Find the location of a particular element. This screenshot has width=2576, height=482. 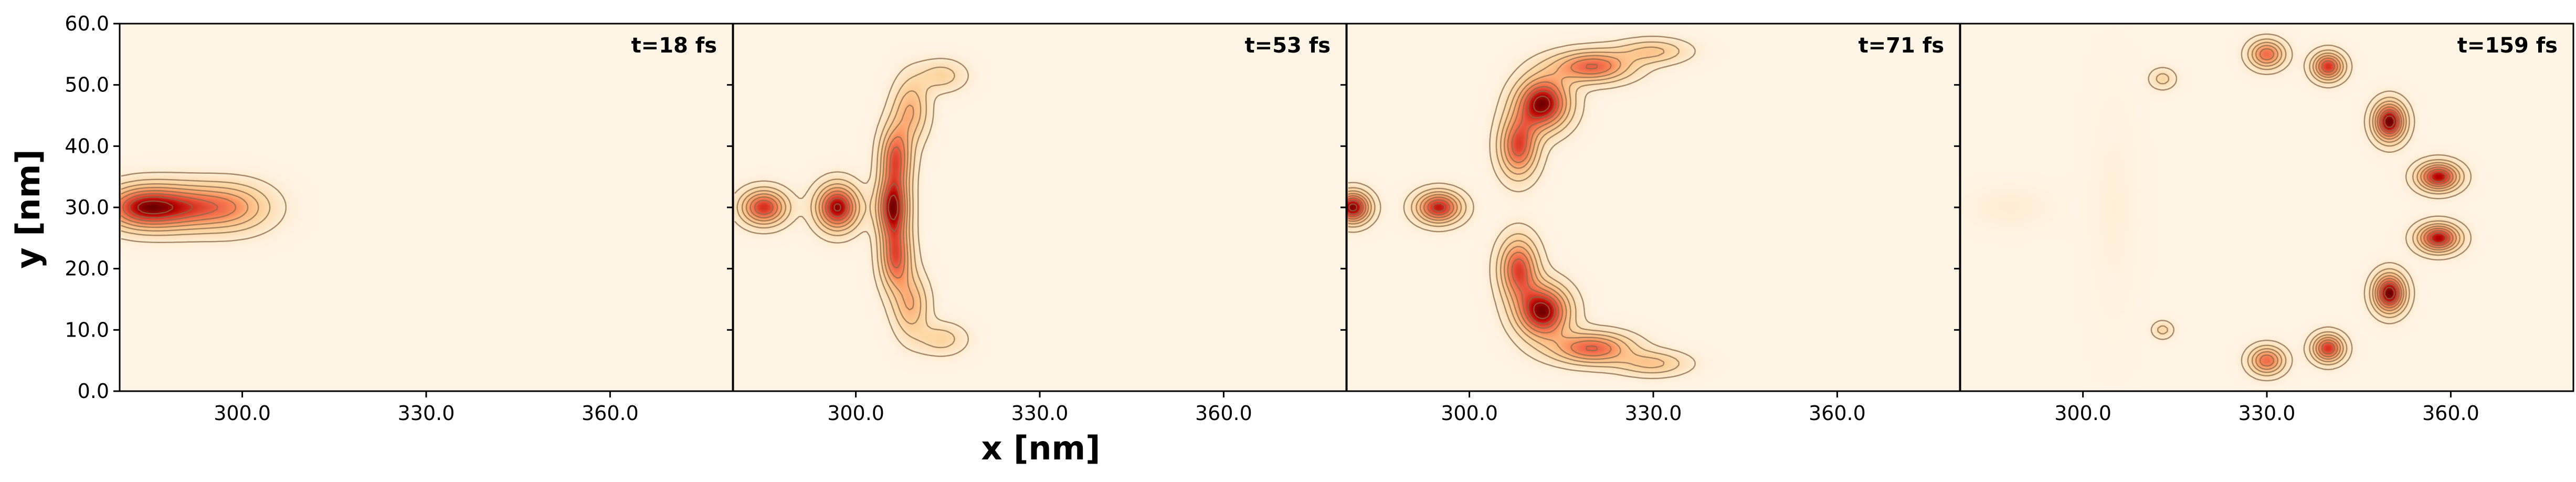

y-tick-label: 20.0 is located at coordinates (87, 268).